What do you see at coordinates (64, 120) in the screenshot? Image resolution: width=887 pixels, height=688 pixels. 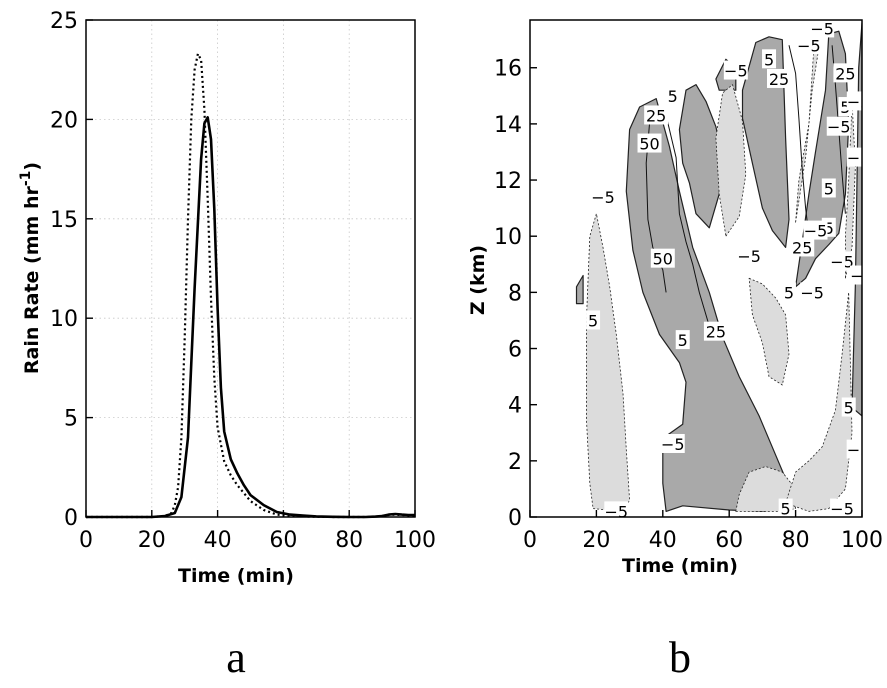 I see `a-ytick-label: 20` at bounding box center [64, 120].